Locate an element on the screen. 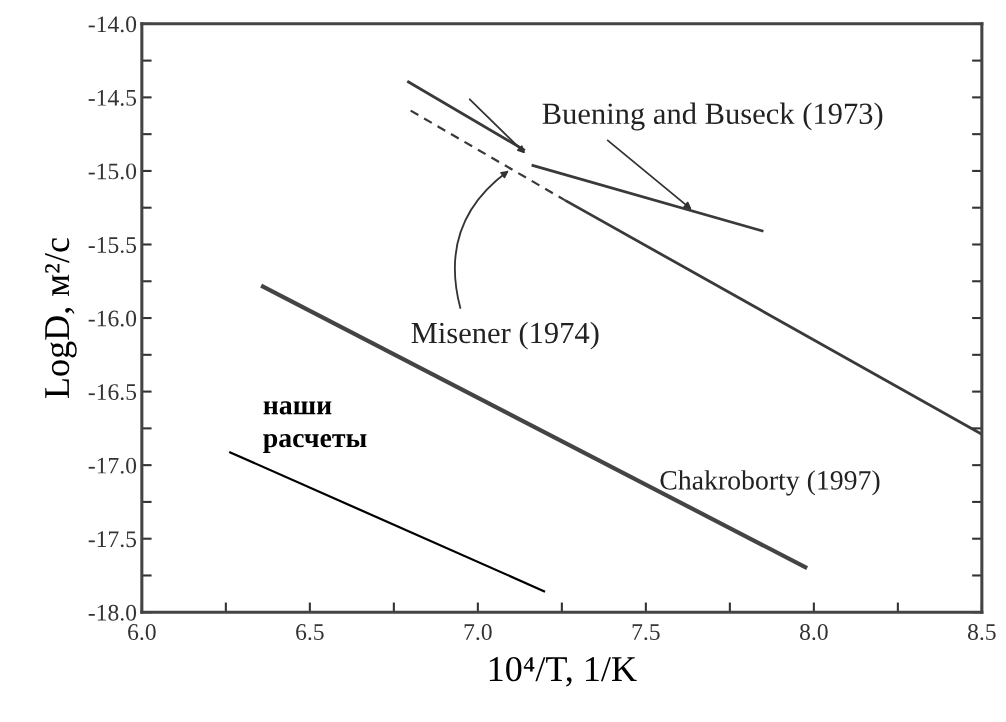 The width and height of the screenshot is (1006, 722). y-tick-label: -15.0 is located at coordinates (112, 171).